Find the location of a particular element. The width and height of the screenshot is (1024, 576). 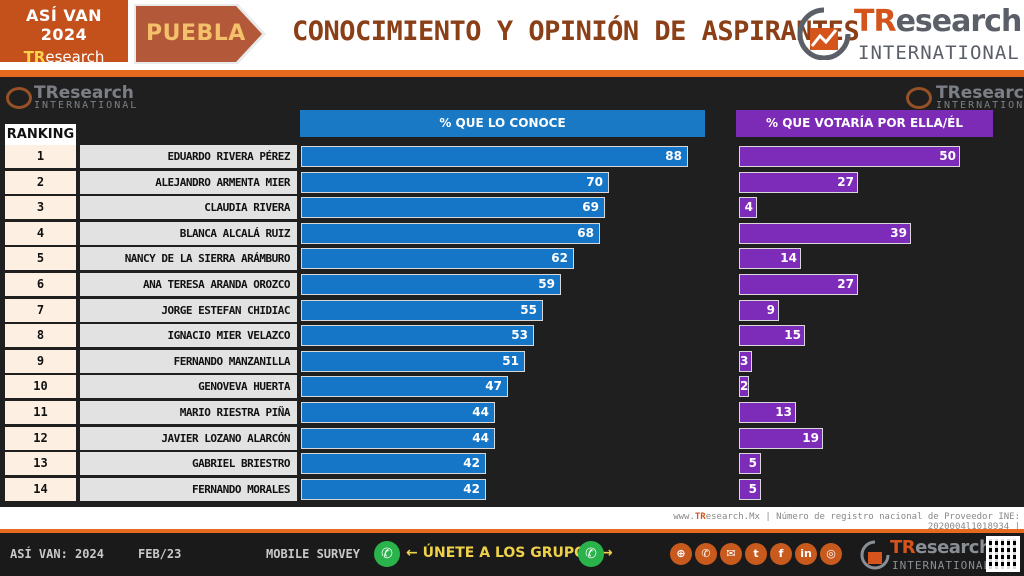

header-divider is located at coordinates (512, 73).